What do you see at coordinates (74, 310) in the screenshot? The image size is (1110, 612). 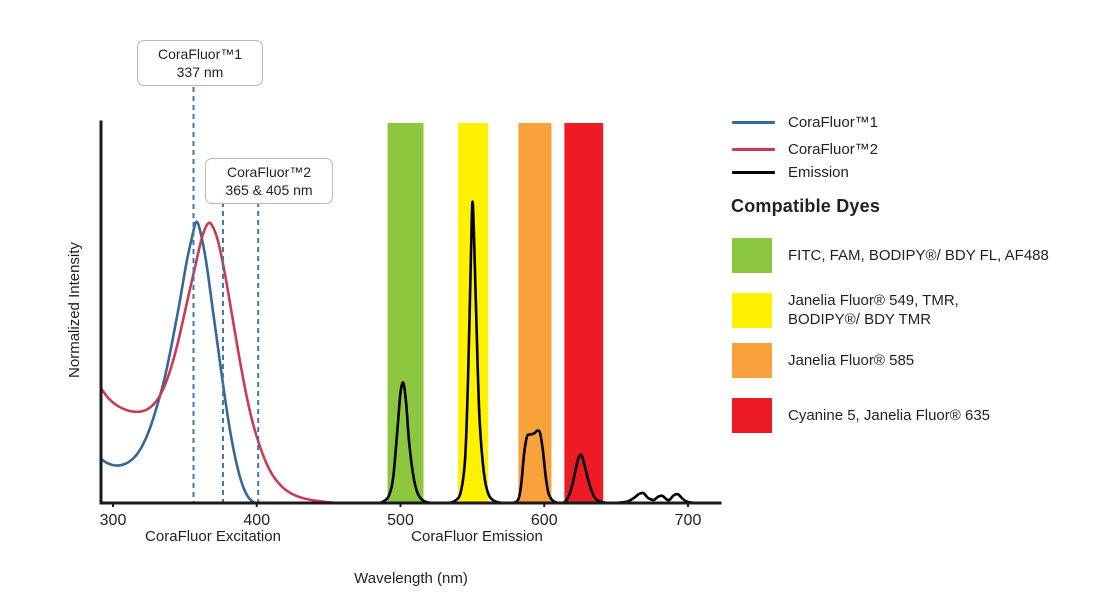 I see `y-axis-label: Normalized Intensity` at bounding box center [74, 310].